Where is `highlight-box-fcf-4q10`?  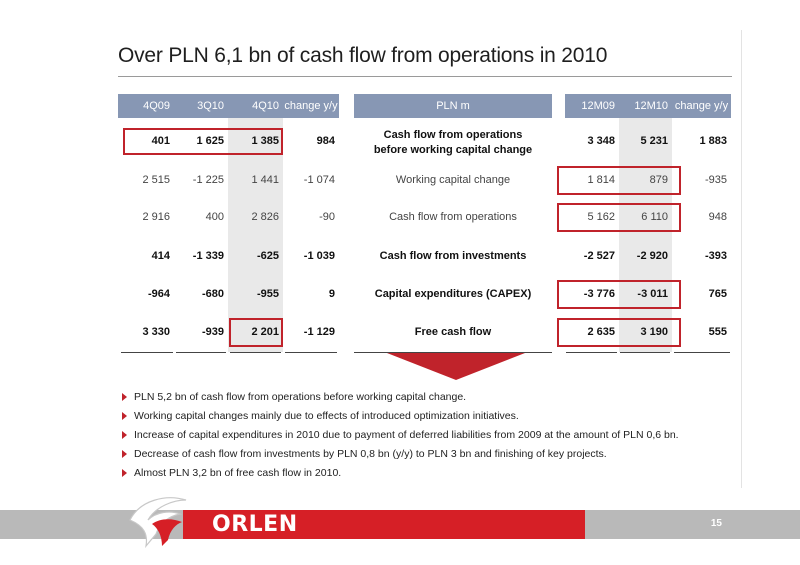
highlight-box-fcf-4q10 is located at coordinates (256, 332).